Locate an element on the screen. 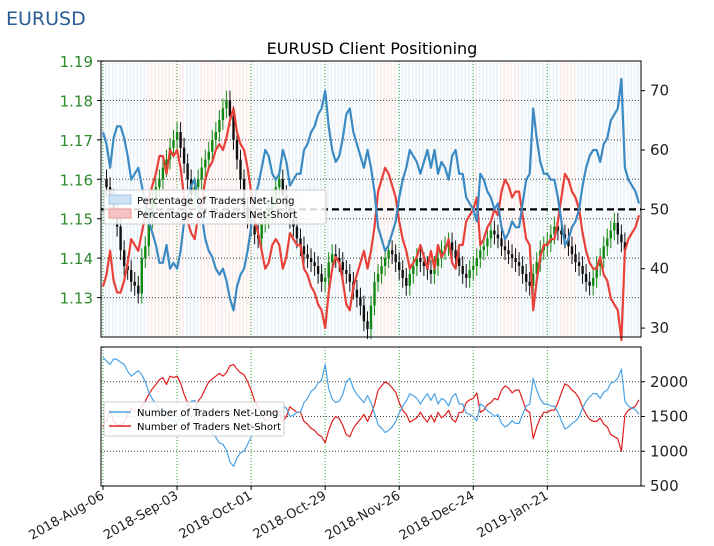 The width and height of the screenshot is (714, 546). x-tick-label: 2018-Nov-26 is located at coordinates (363, 515).